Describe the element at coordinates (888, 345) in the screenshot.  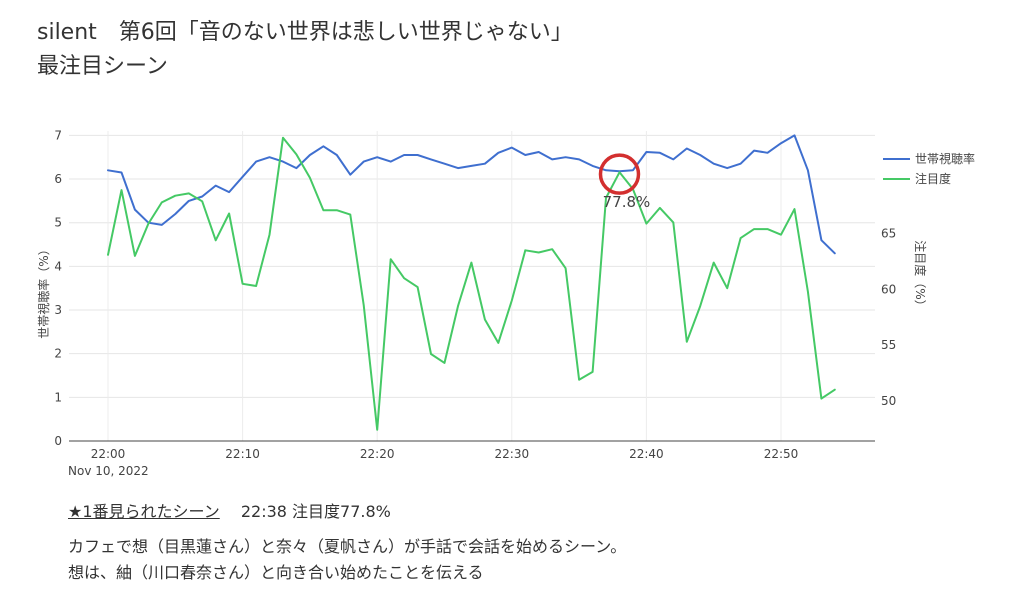
I see `y-right-tick-label: 55` at that location.